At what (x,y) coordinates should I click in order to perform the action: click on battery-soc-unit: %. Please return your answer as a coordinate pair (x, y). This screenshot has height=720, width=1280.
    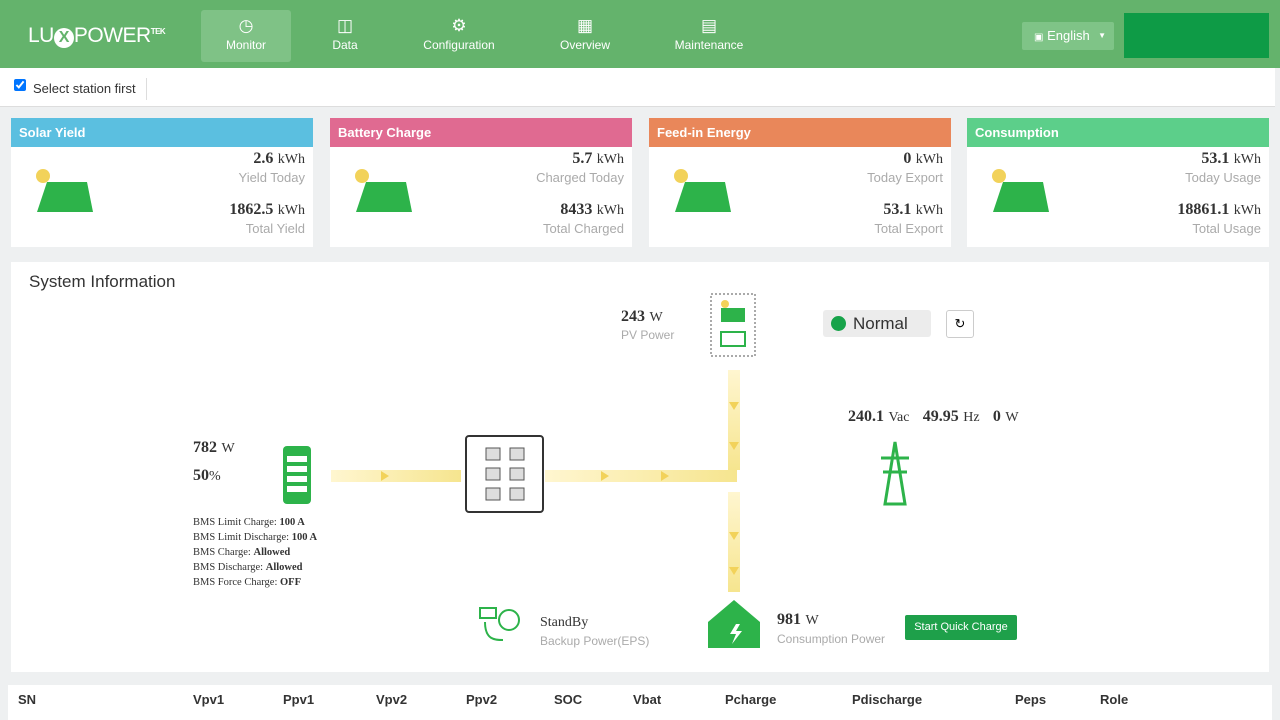
    Looking at the image, I should click on (215, 476).